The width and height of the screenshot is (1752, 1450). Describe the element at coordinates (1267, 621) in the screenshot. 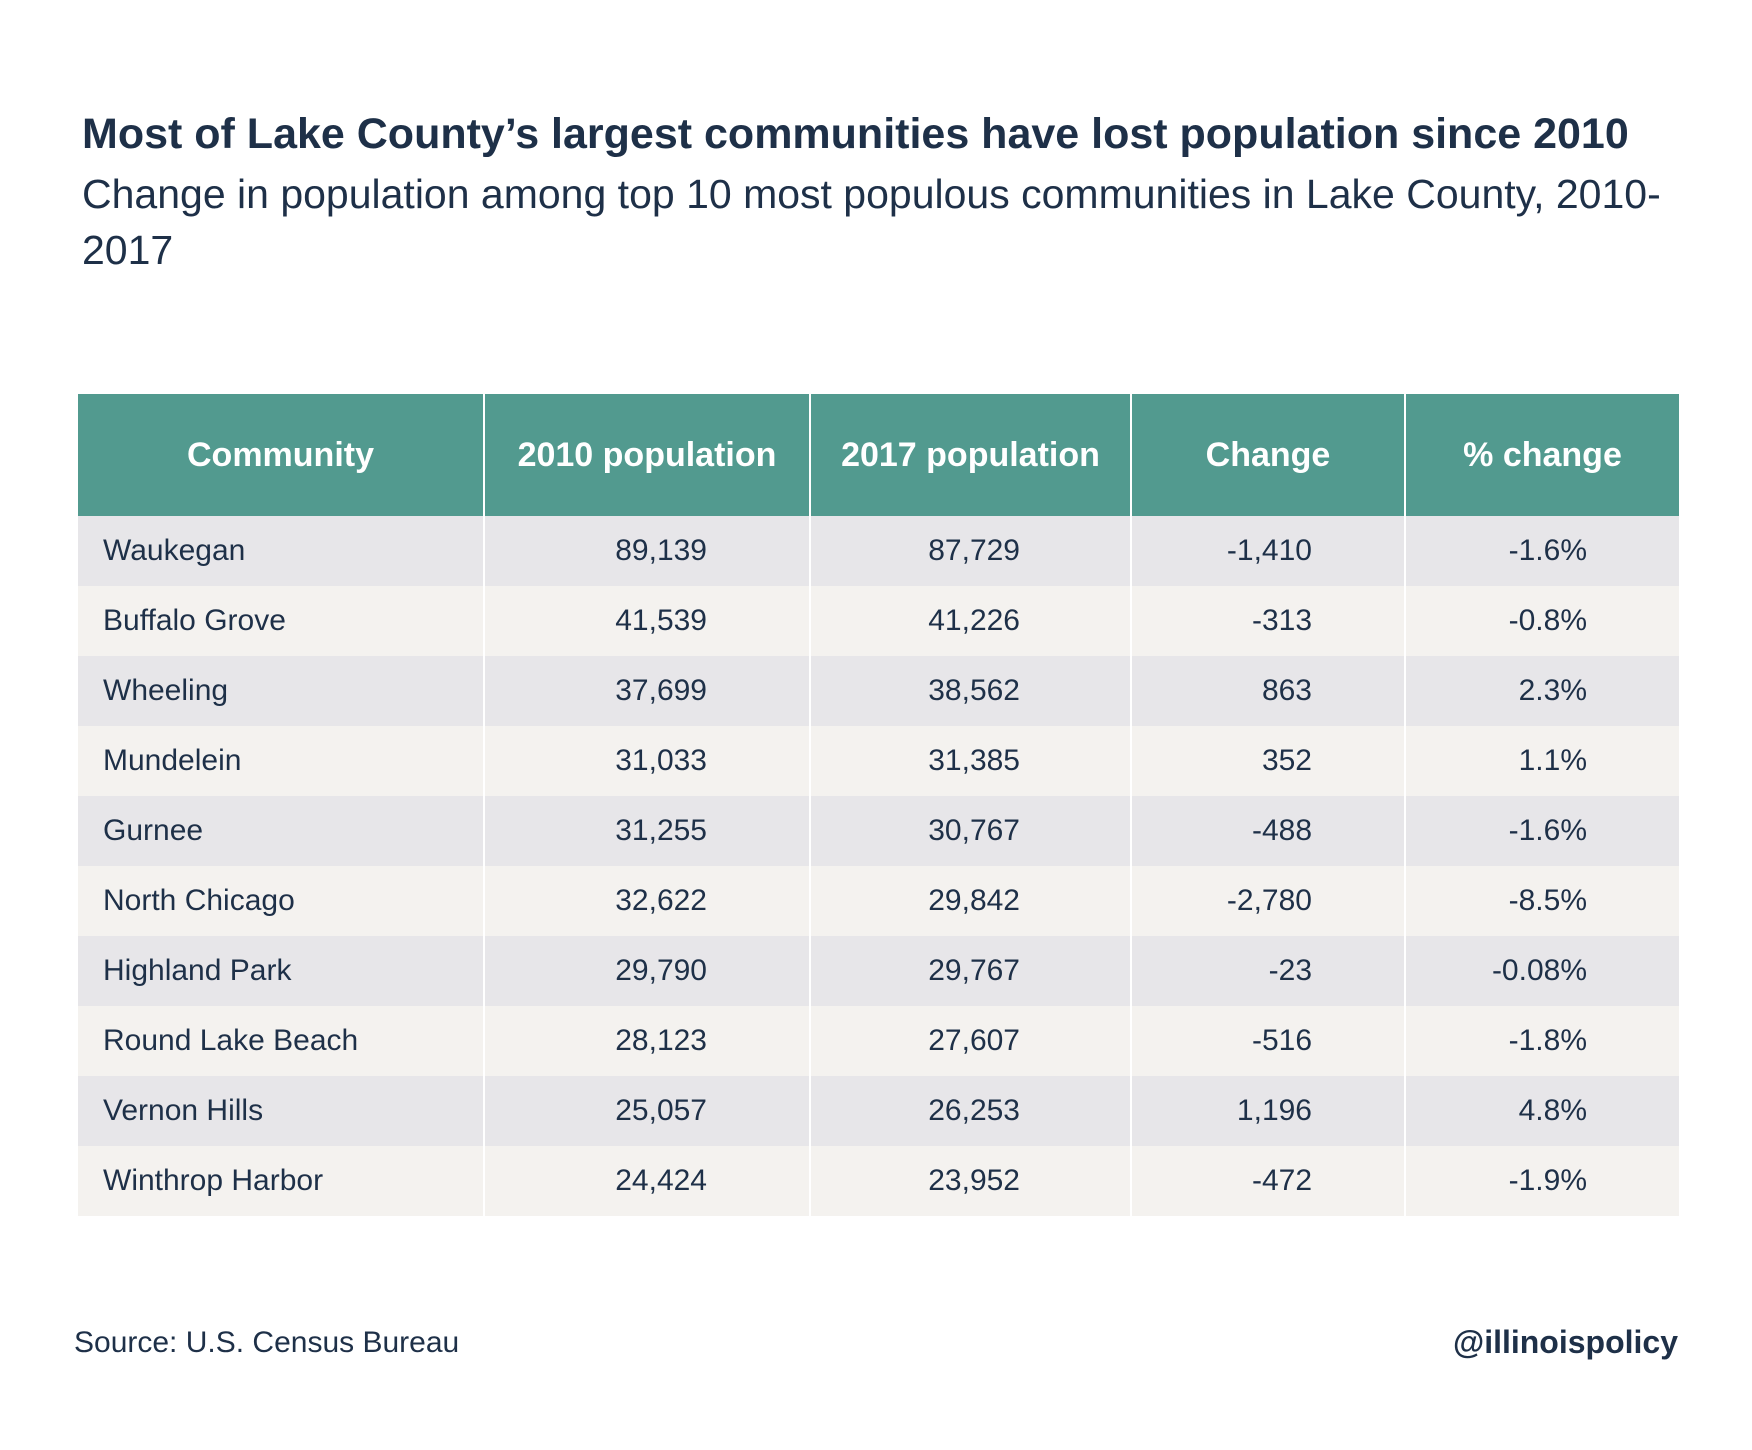

I see `cell-change: -313` at that location.